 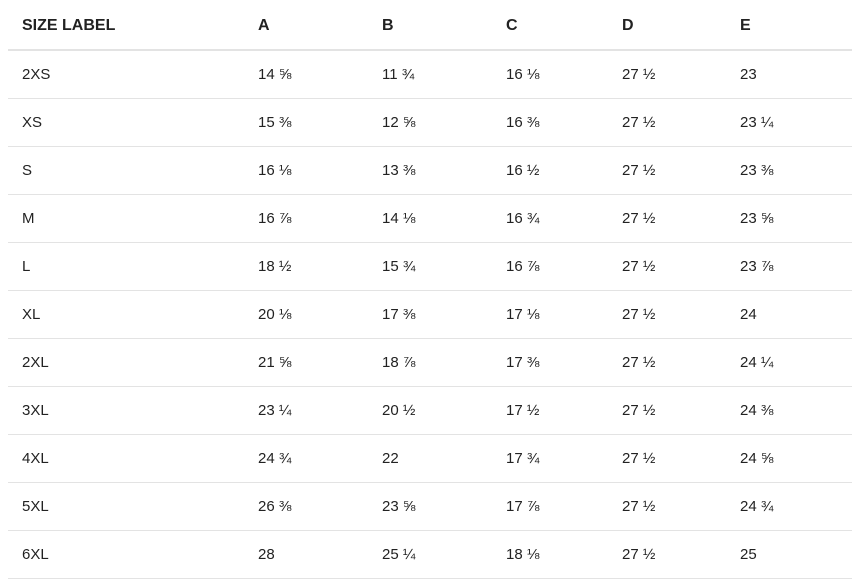 What do you see at coordinates (28, 218) in the screenshot?
I see `size-label: M` at bounding box center [28, 218].